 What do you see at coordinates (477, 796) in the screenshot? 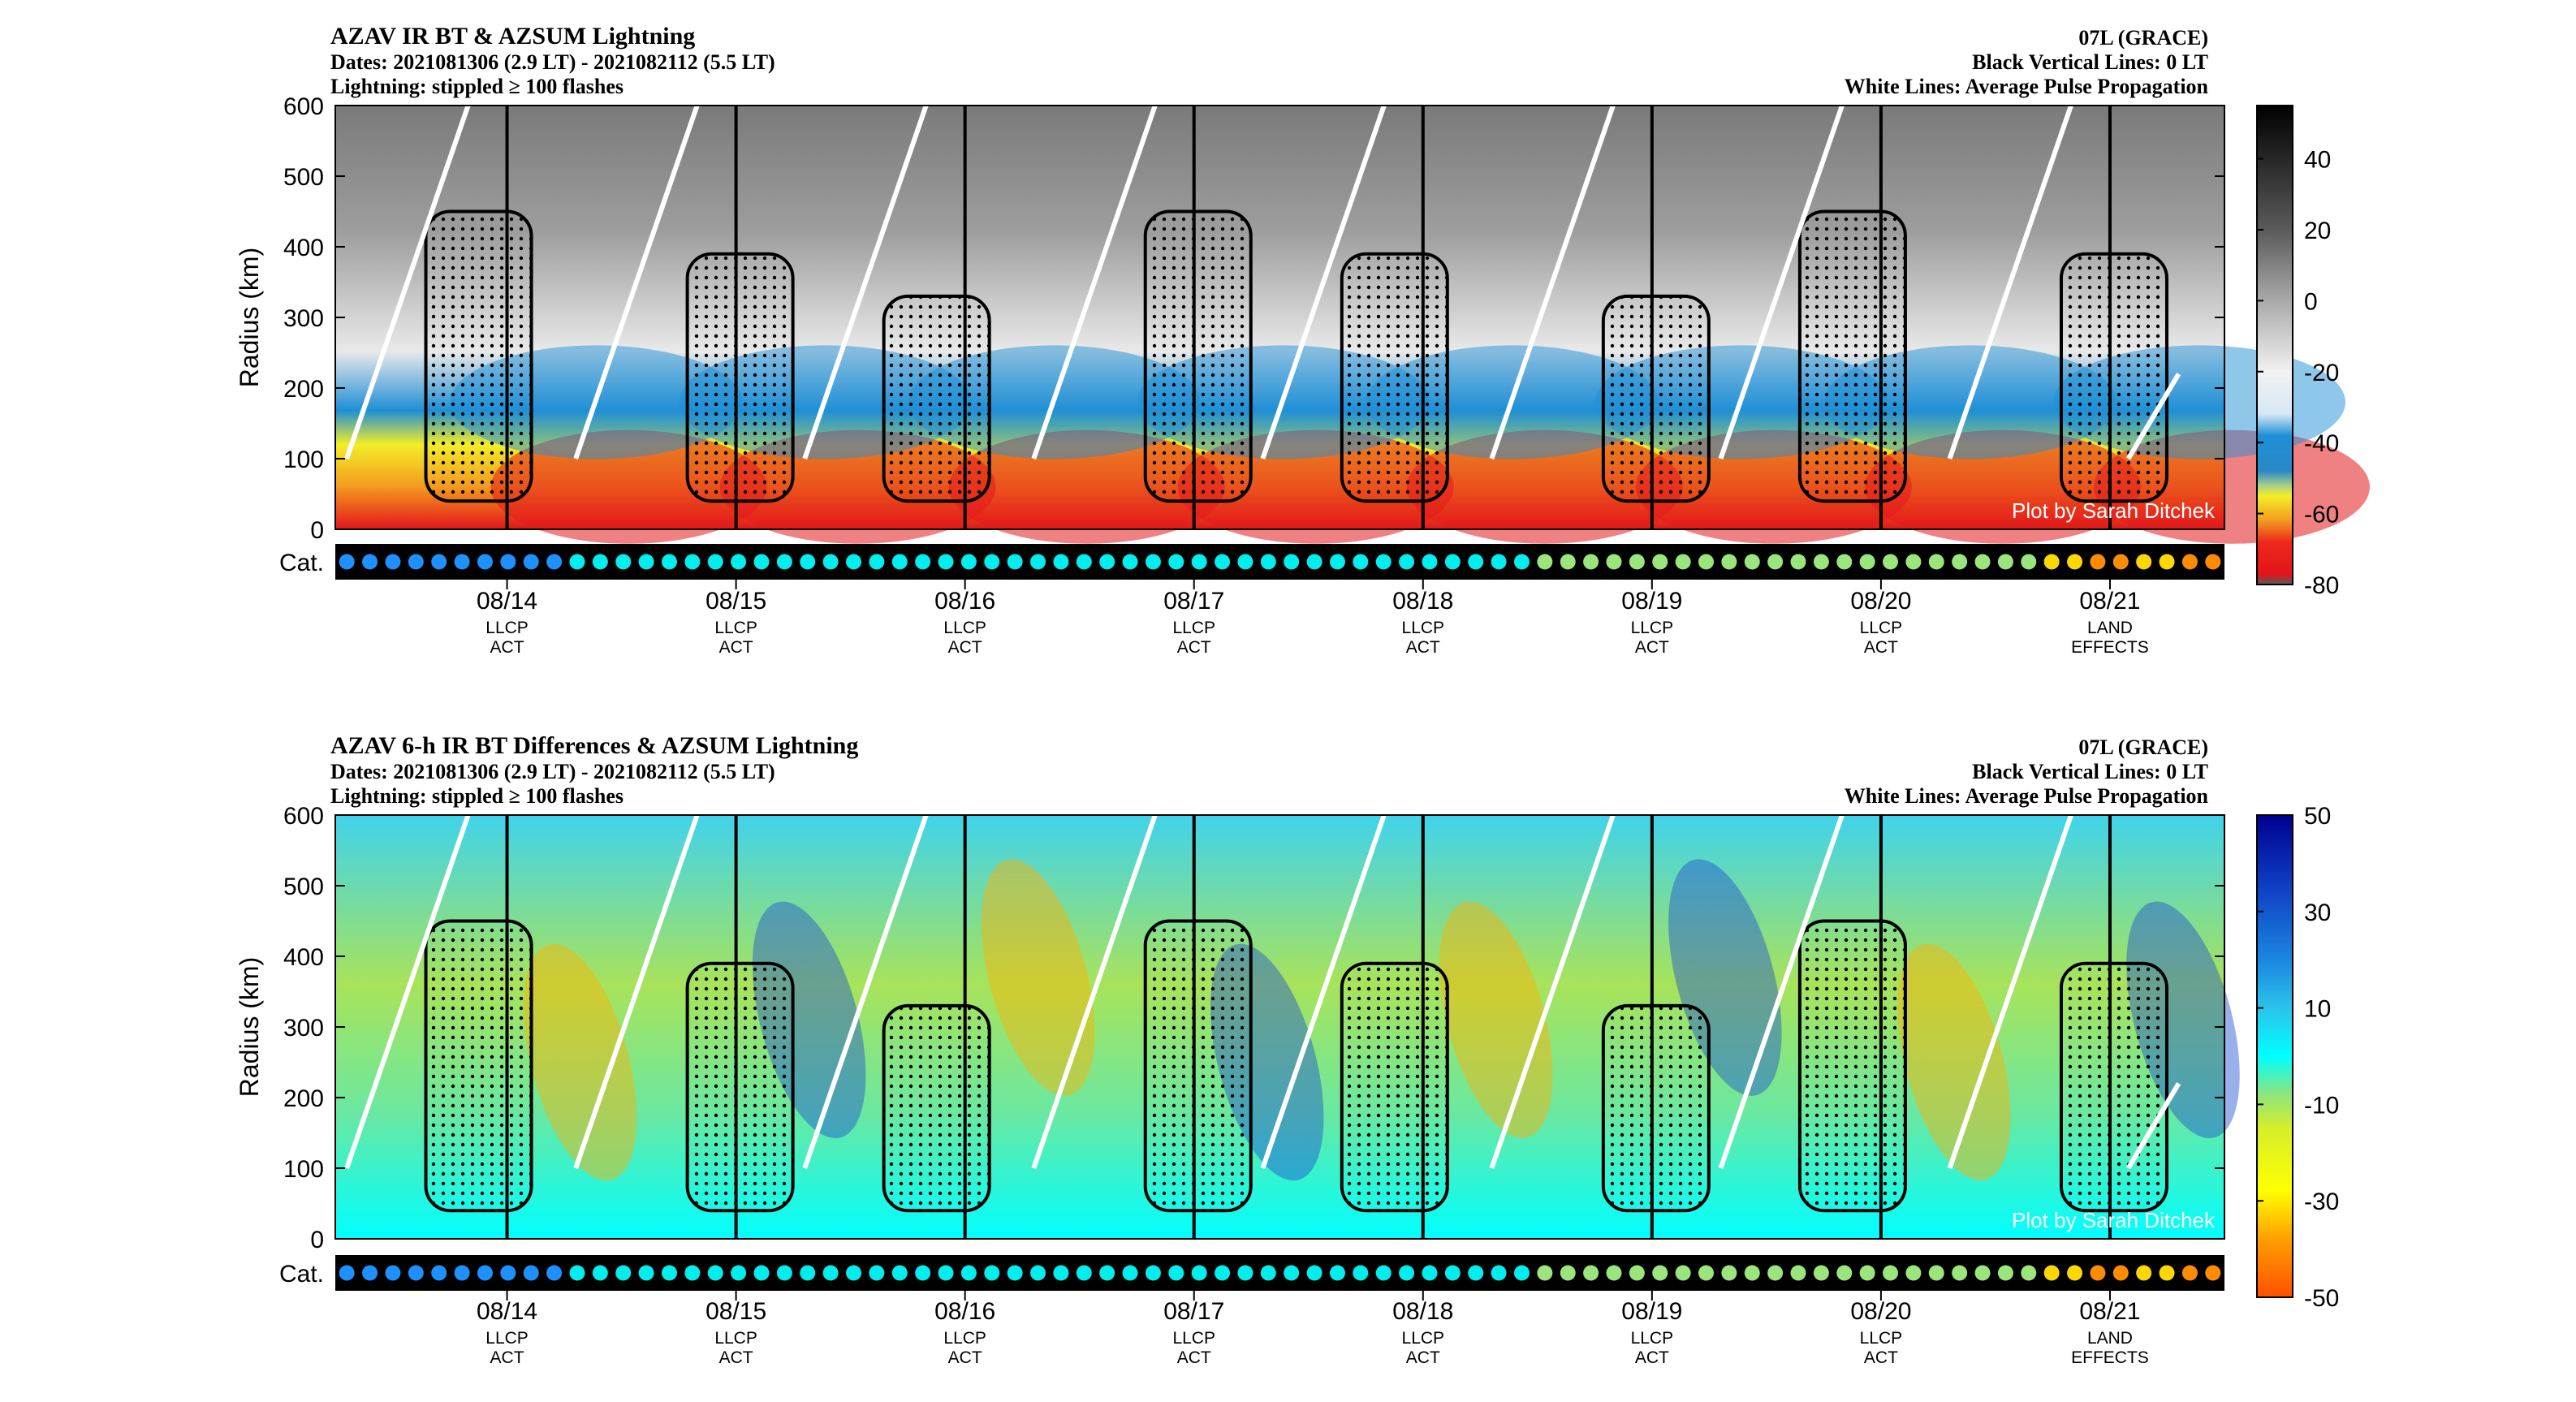
I see `bottom-lightning-note: Lightning: stippled ≥ 100 flashes` at bounding box center [477, 796].